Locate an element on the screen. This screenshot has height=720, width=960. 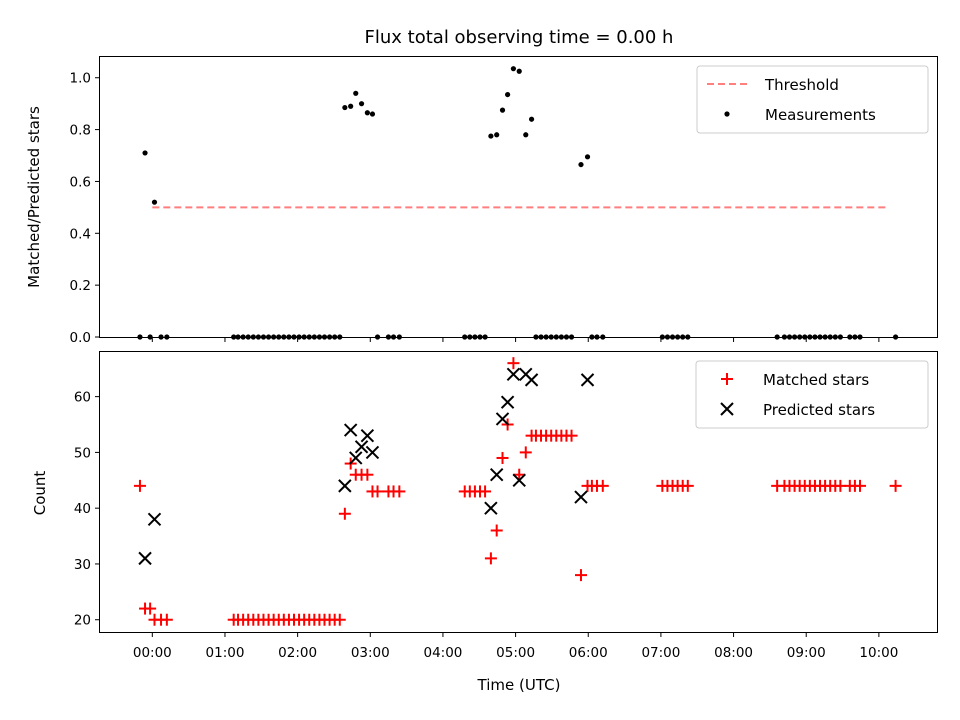
predicted-legend-icon is located at coordinates (727, 409).